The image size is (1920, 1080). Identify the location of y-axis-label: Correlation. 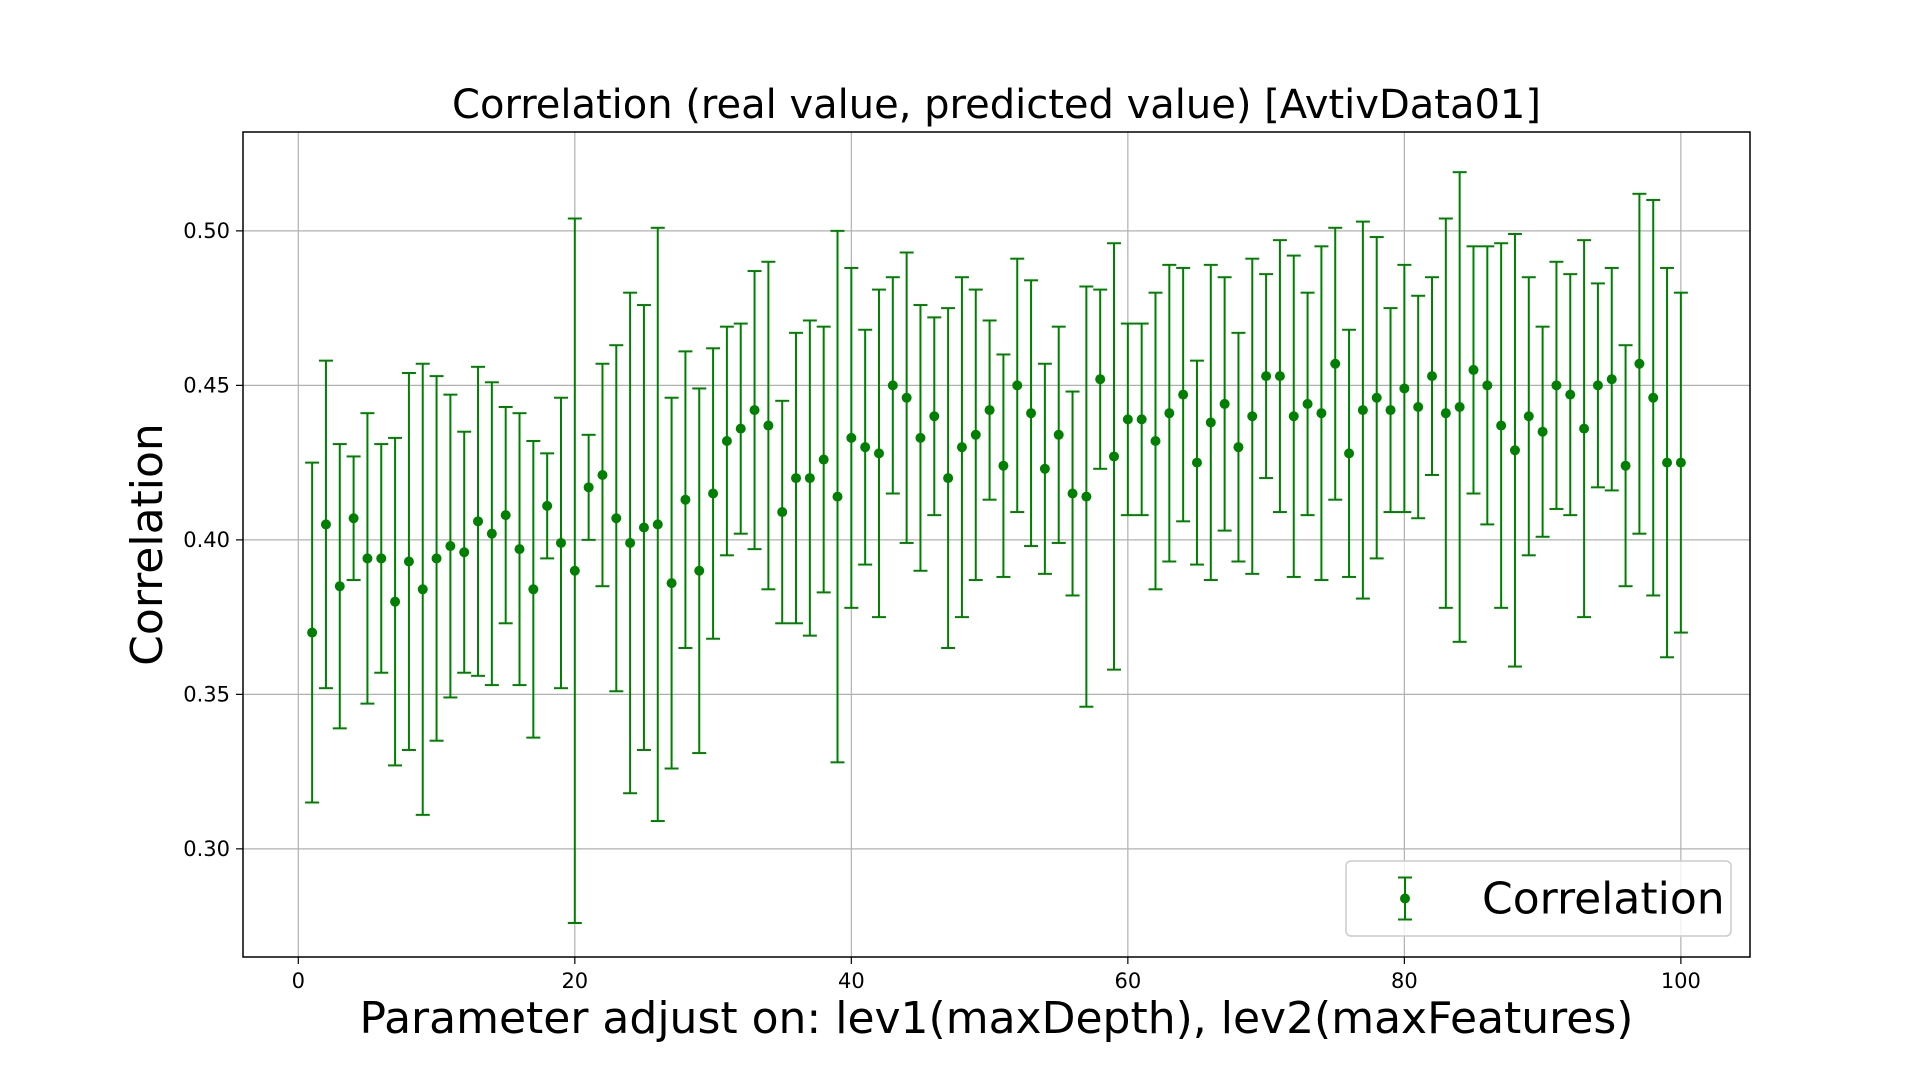
(147, 544).